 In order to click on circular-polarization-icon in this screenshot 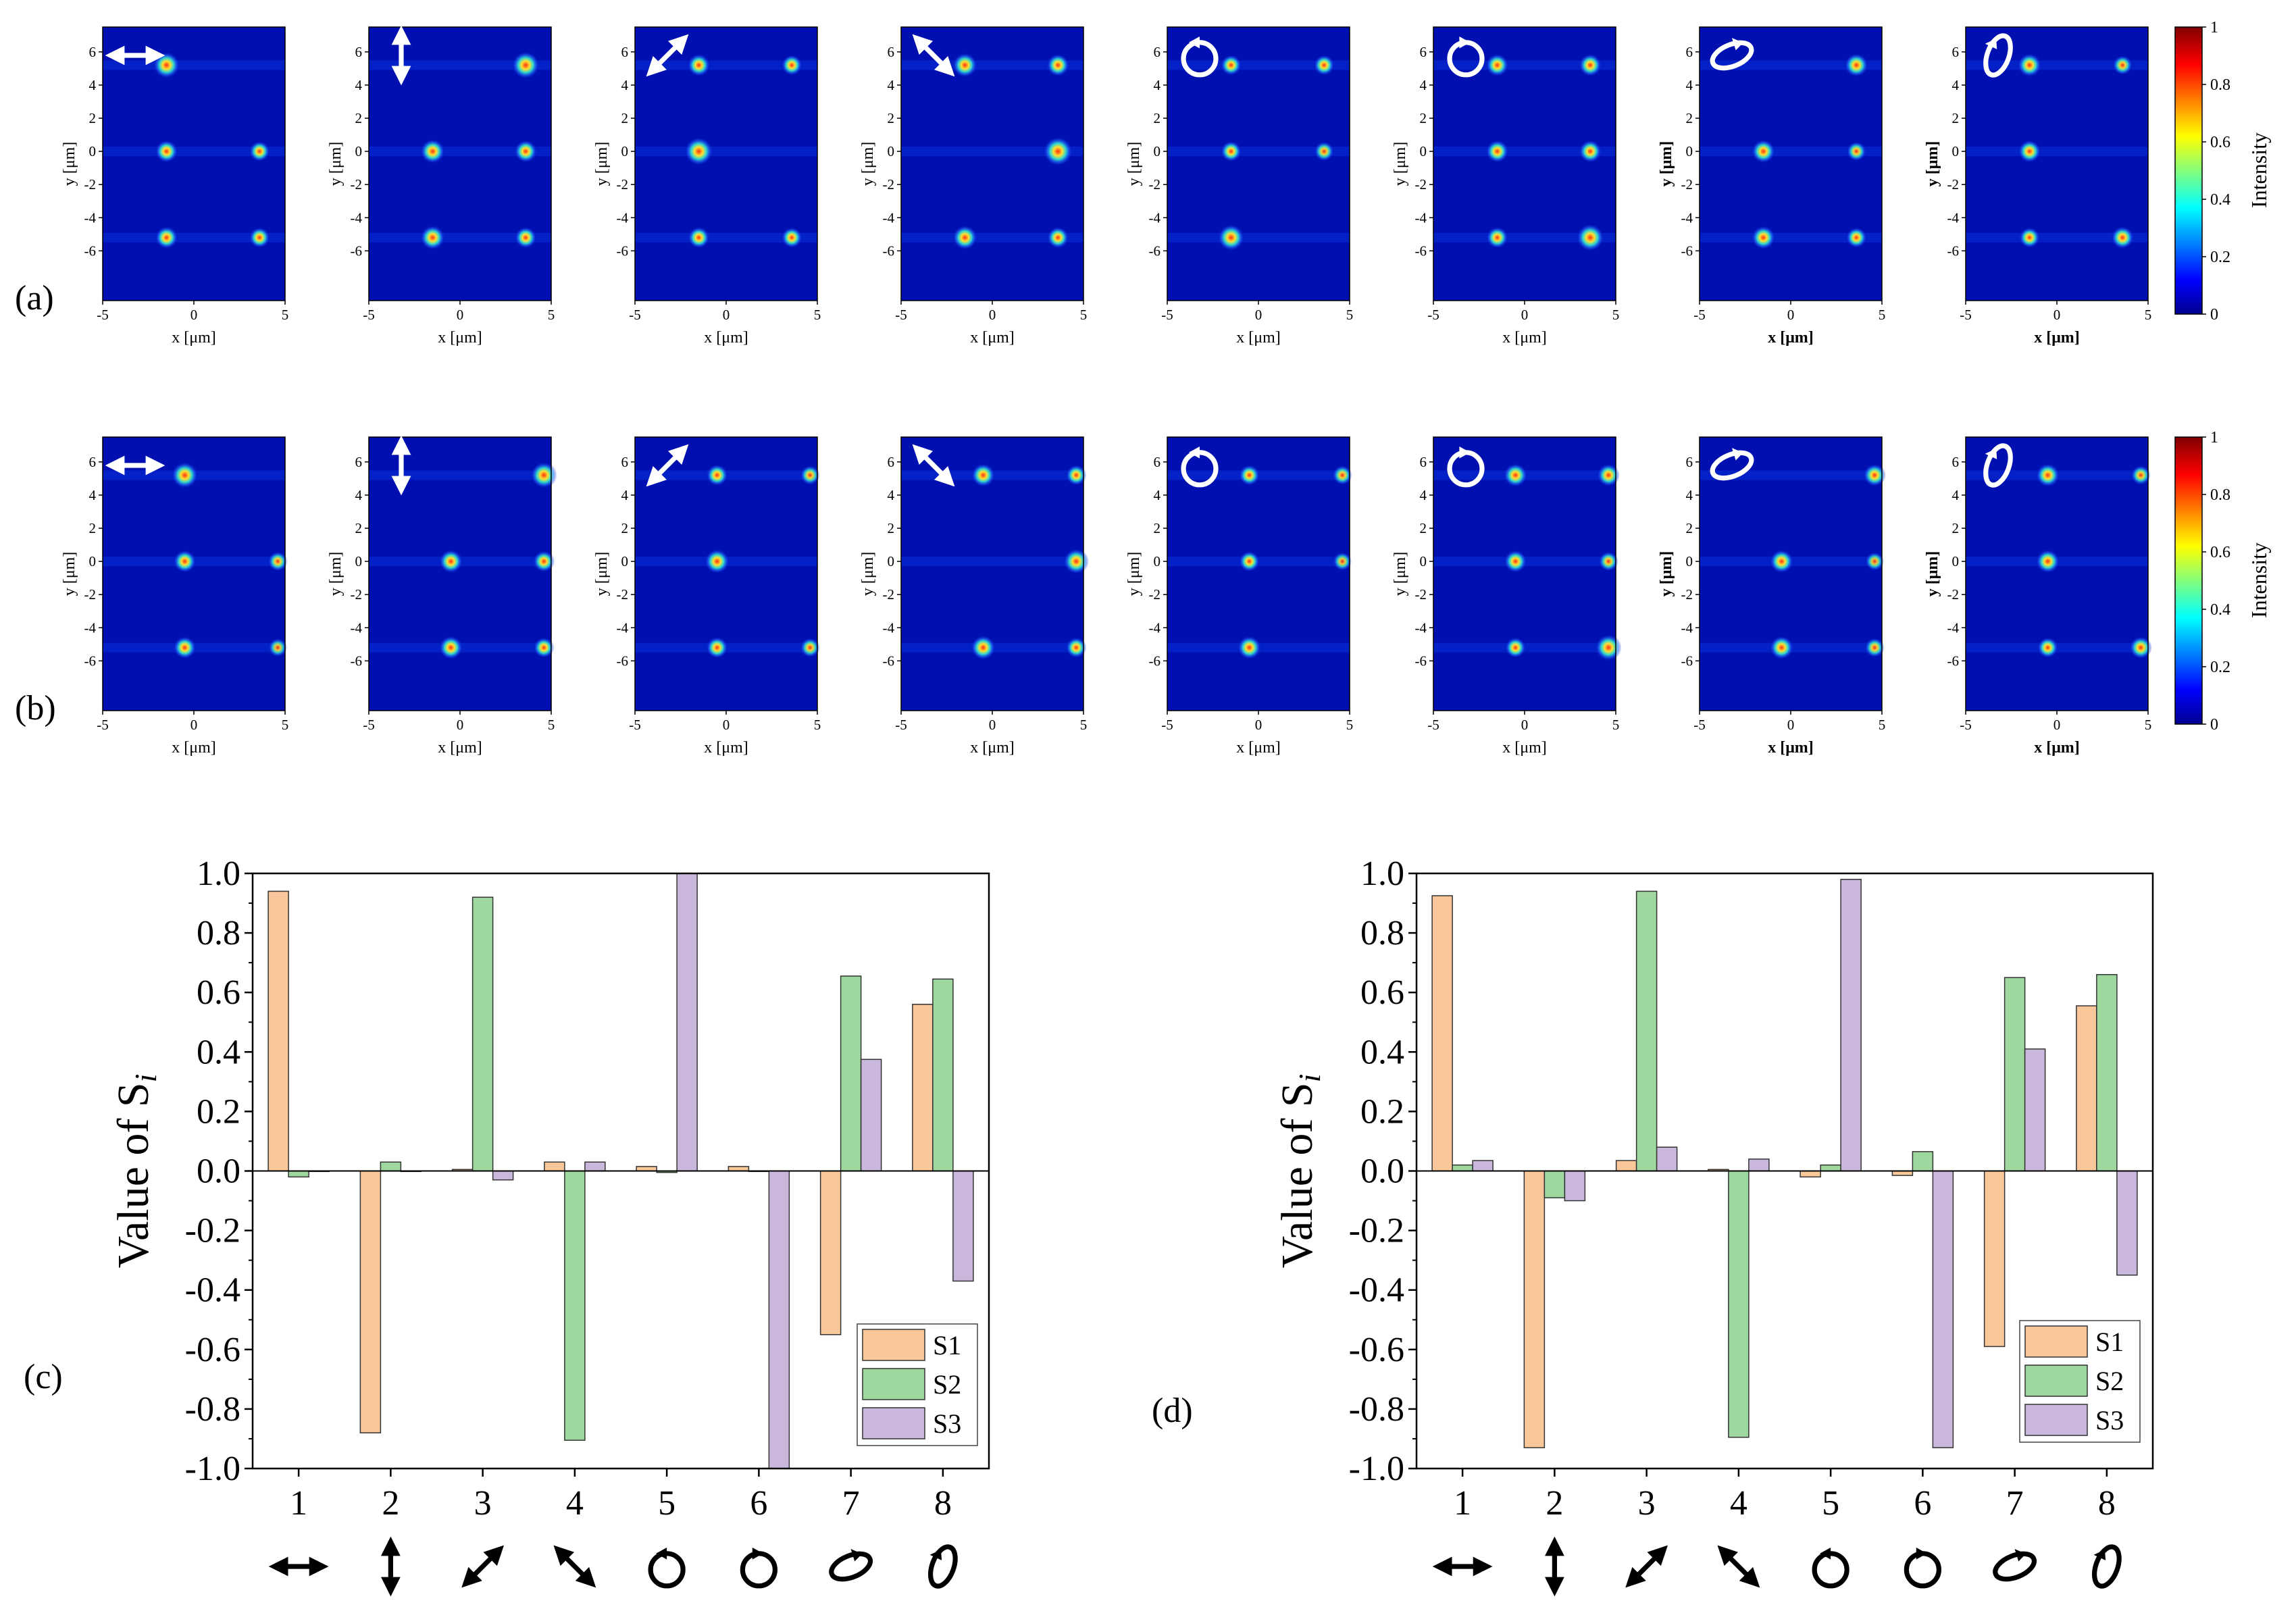, I will do `click(758, 1568)`.